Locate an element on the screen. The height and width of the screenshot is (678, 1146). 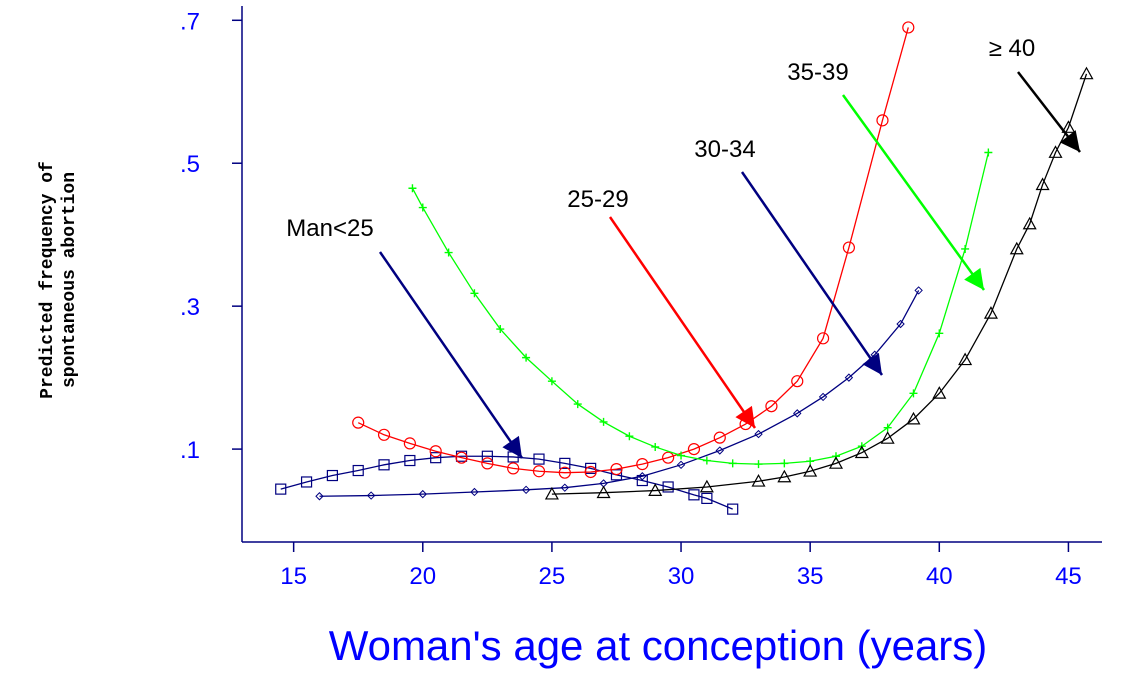
y-tick-label: .3 is located at coordinates (190, 307).